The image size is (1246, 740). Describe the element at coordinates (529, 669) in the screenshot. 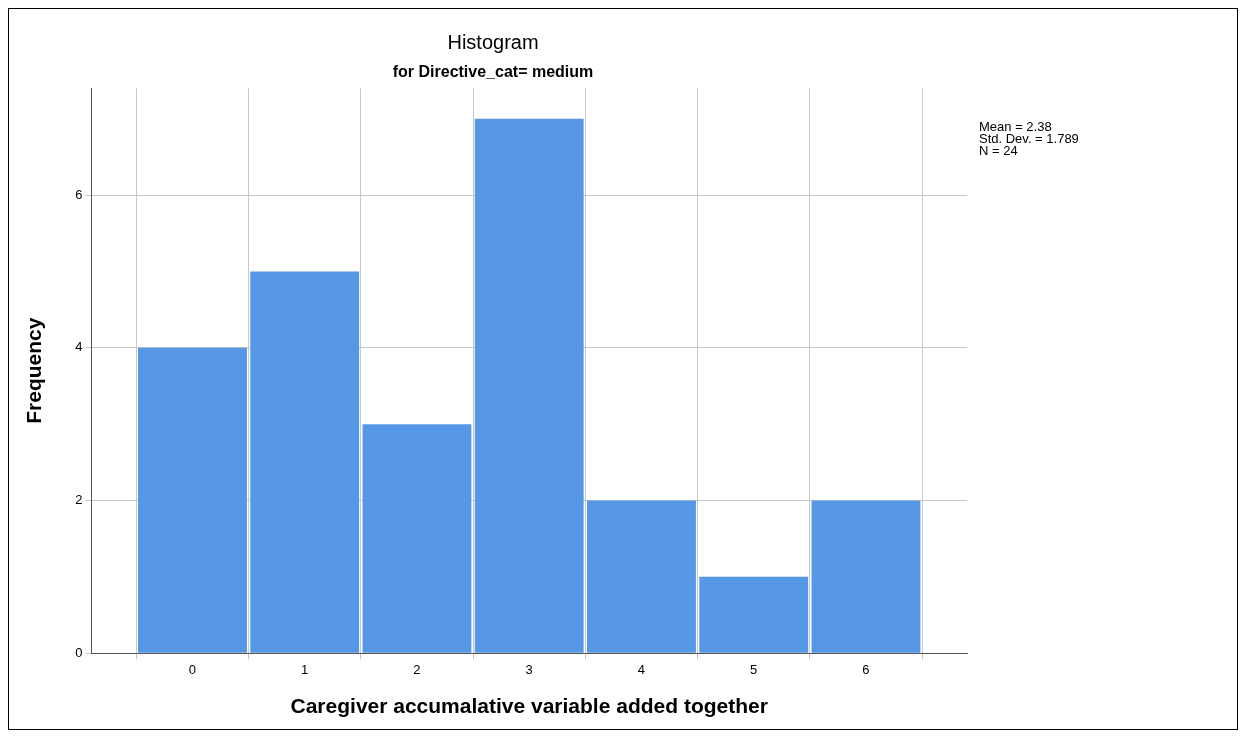

I see `x-tick-label: 3` at that location.